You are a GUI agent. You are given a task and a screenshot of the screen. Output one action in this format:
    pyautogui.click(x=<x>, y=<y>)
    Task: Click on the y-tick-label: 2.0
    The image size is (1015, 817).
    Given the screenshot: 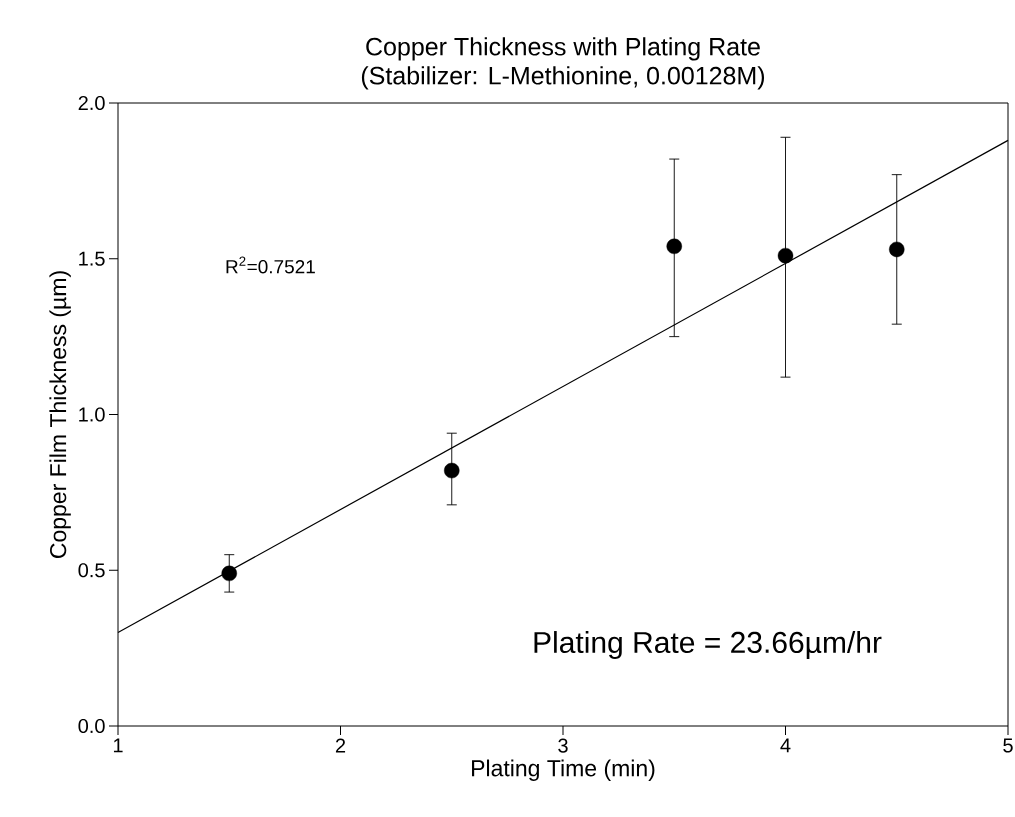 What is the action you would take?
    pyautogui.click(x=91, y=103)
    